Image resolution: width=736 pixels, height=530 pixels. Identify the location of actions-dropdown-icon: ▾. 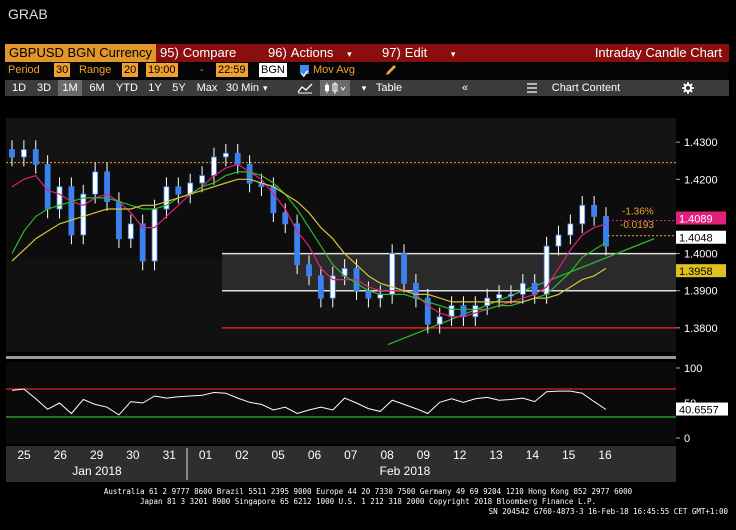
(349, 54).